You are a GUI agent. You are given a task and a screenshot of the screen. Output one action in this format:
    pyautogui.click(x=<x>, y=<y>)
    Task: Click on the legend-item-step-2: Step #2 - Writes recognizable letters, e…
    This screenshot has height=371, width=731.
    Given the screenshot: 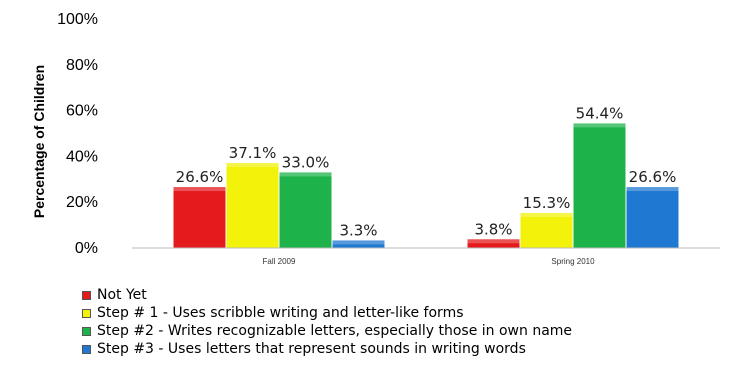 What is the action you would take?
    pyautogui.click(x=327, y=331)
    